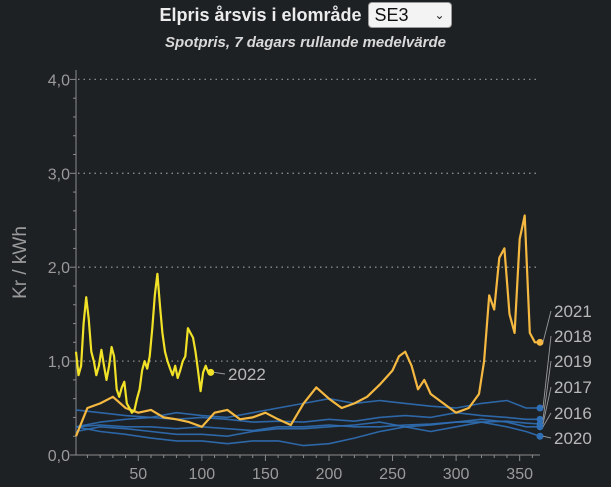 Image resolution: width=611 pixels, height=487 pixels. What do you see at coordinates (540, 419) in the screenshot?
I see `series-end-point-2019` at bounding box center [540, 419].